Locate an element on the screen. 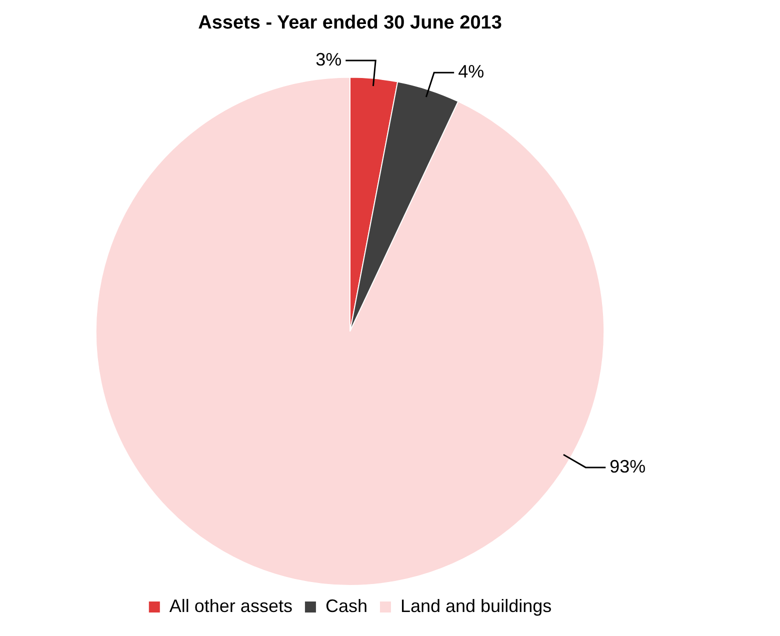 The height and width of the screenshot is (636, 780). chart-title: Assets - Year ended 30 June 2013 is located at coordinates (350, 23).